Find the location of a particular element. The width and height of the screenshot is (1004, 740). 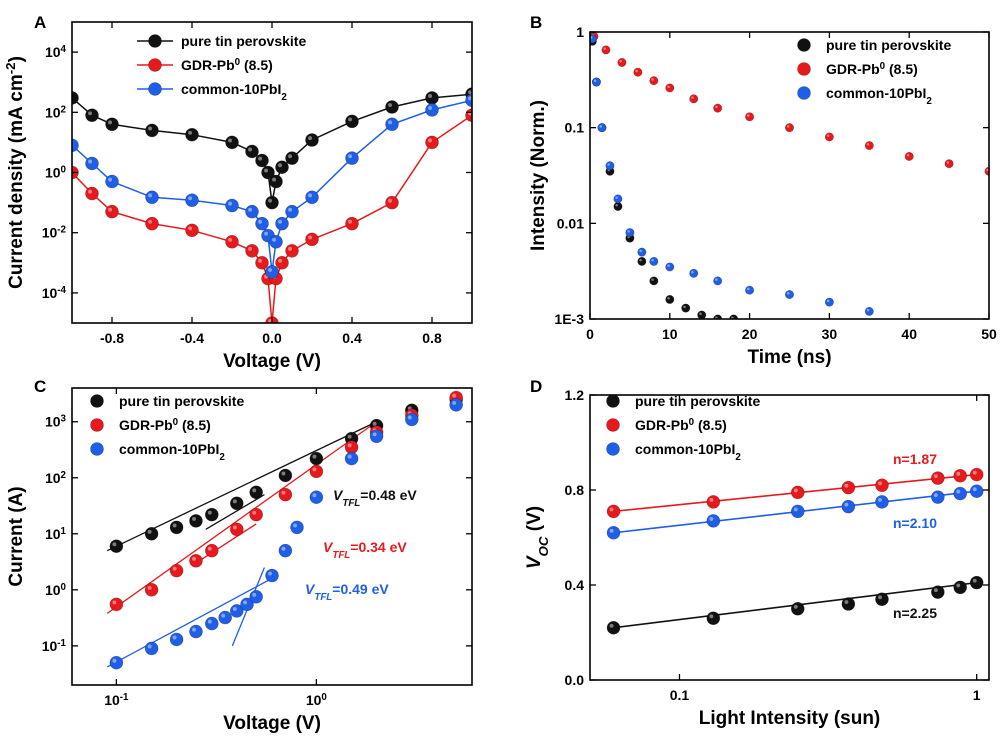

x-axis-label: Voltage (V) is located at coordinates (272, 723).